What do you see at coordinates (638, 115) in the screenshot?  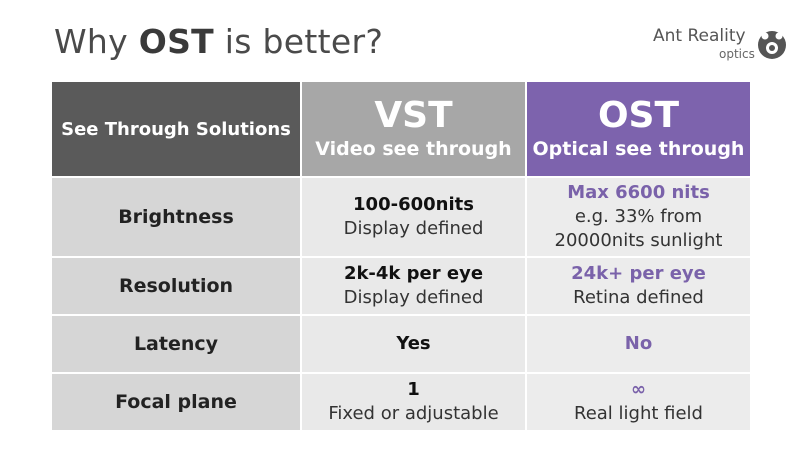 I see `header-ost-abbr: OST` at bounding box center [638, 115].